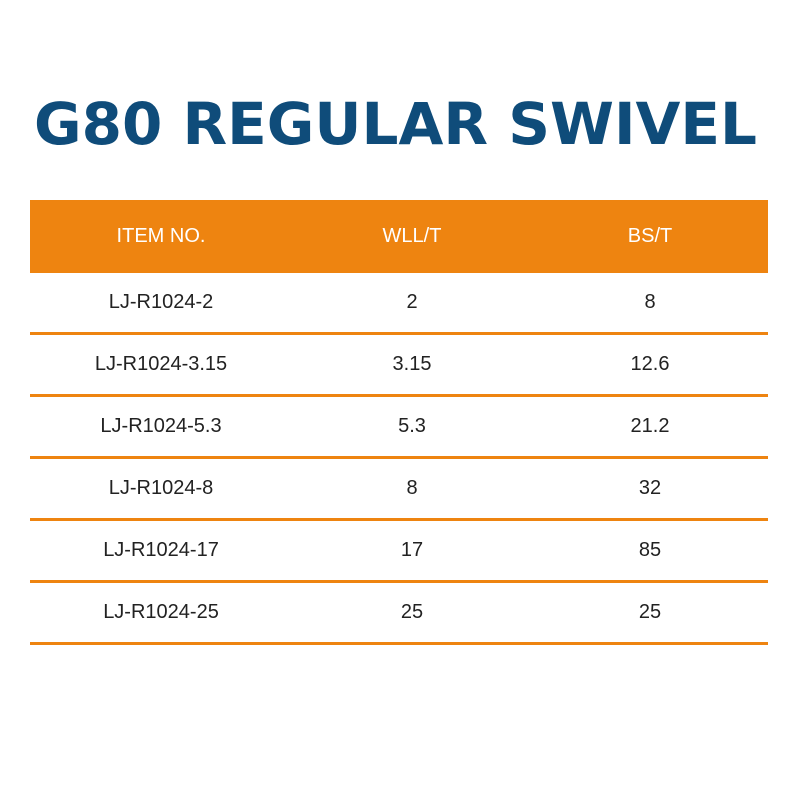  Describe the element at coordinates (650, 364) in the screenshot. I see `bs-cell: 12.6` at that location.